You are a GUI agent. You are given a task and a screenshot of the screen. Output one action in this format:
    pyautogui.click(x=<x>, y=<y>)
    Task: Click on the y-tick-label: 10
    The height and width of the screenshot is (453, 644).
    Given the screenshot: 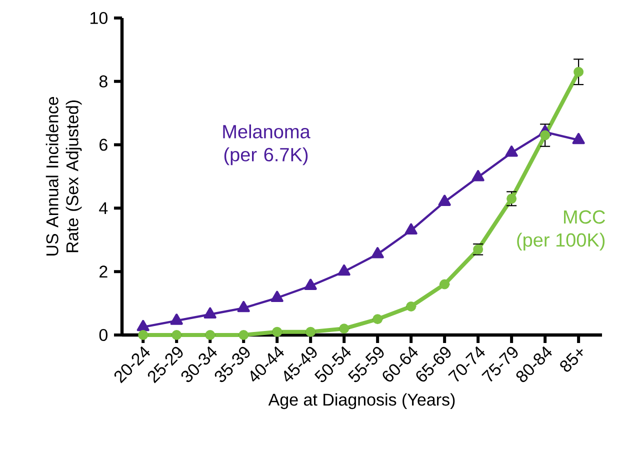 What is the action you would take?
    pyautogui.click(x=99, y=18)
    